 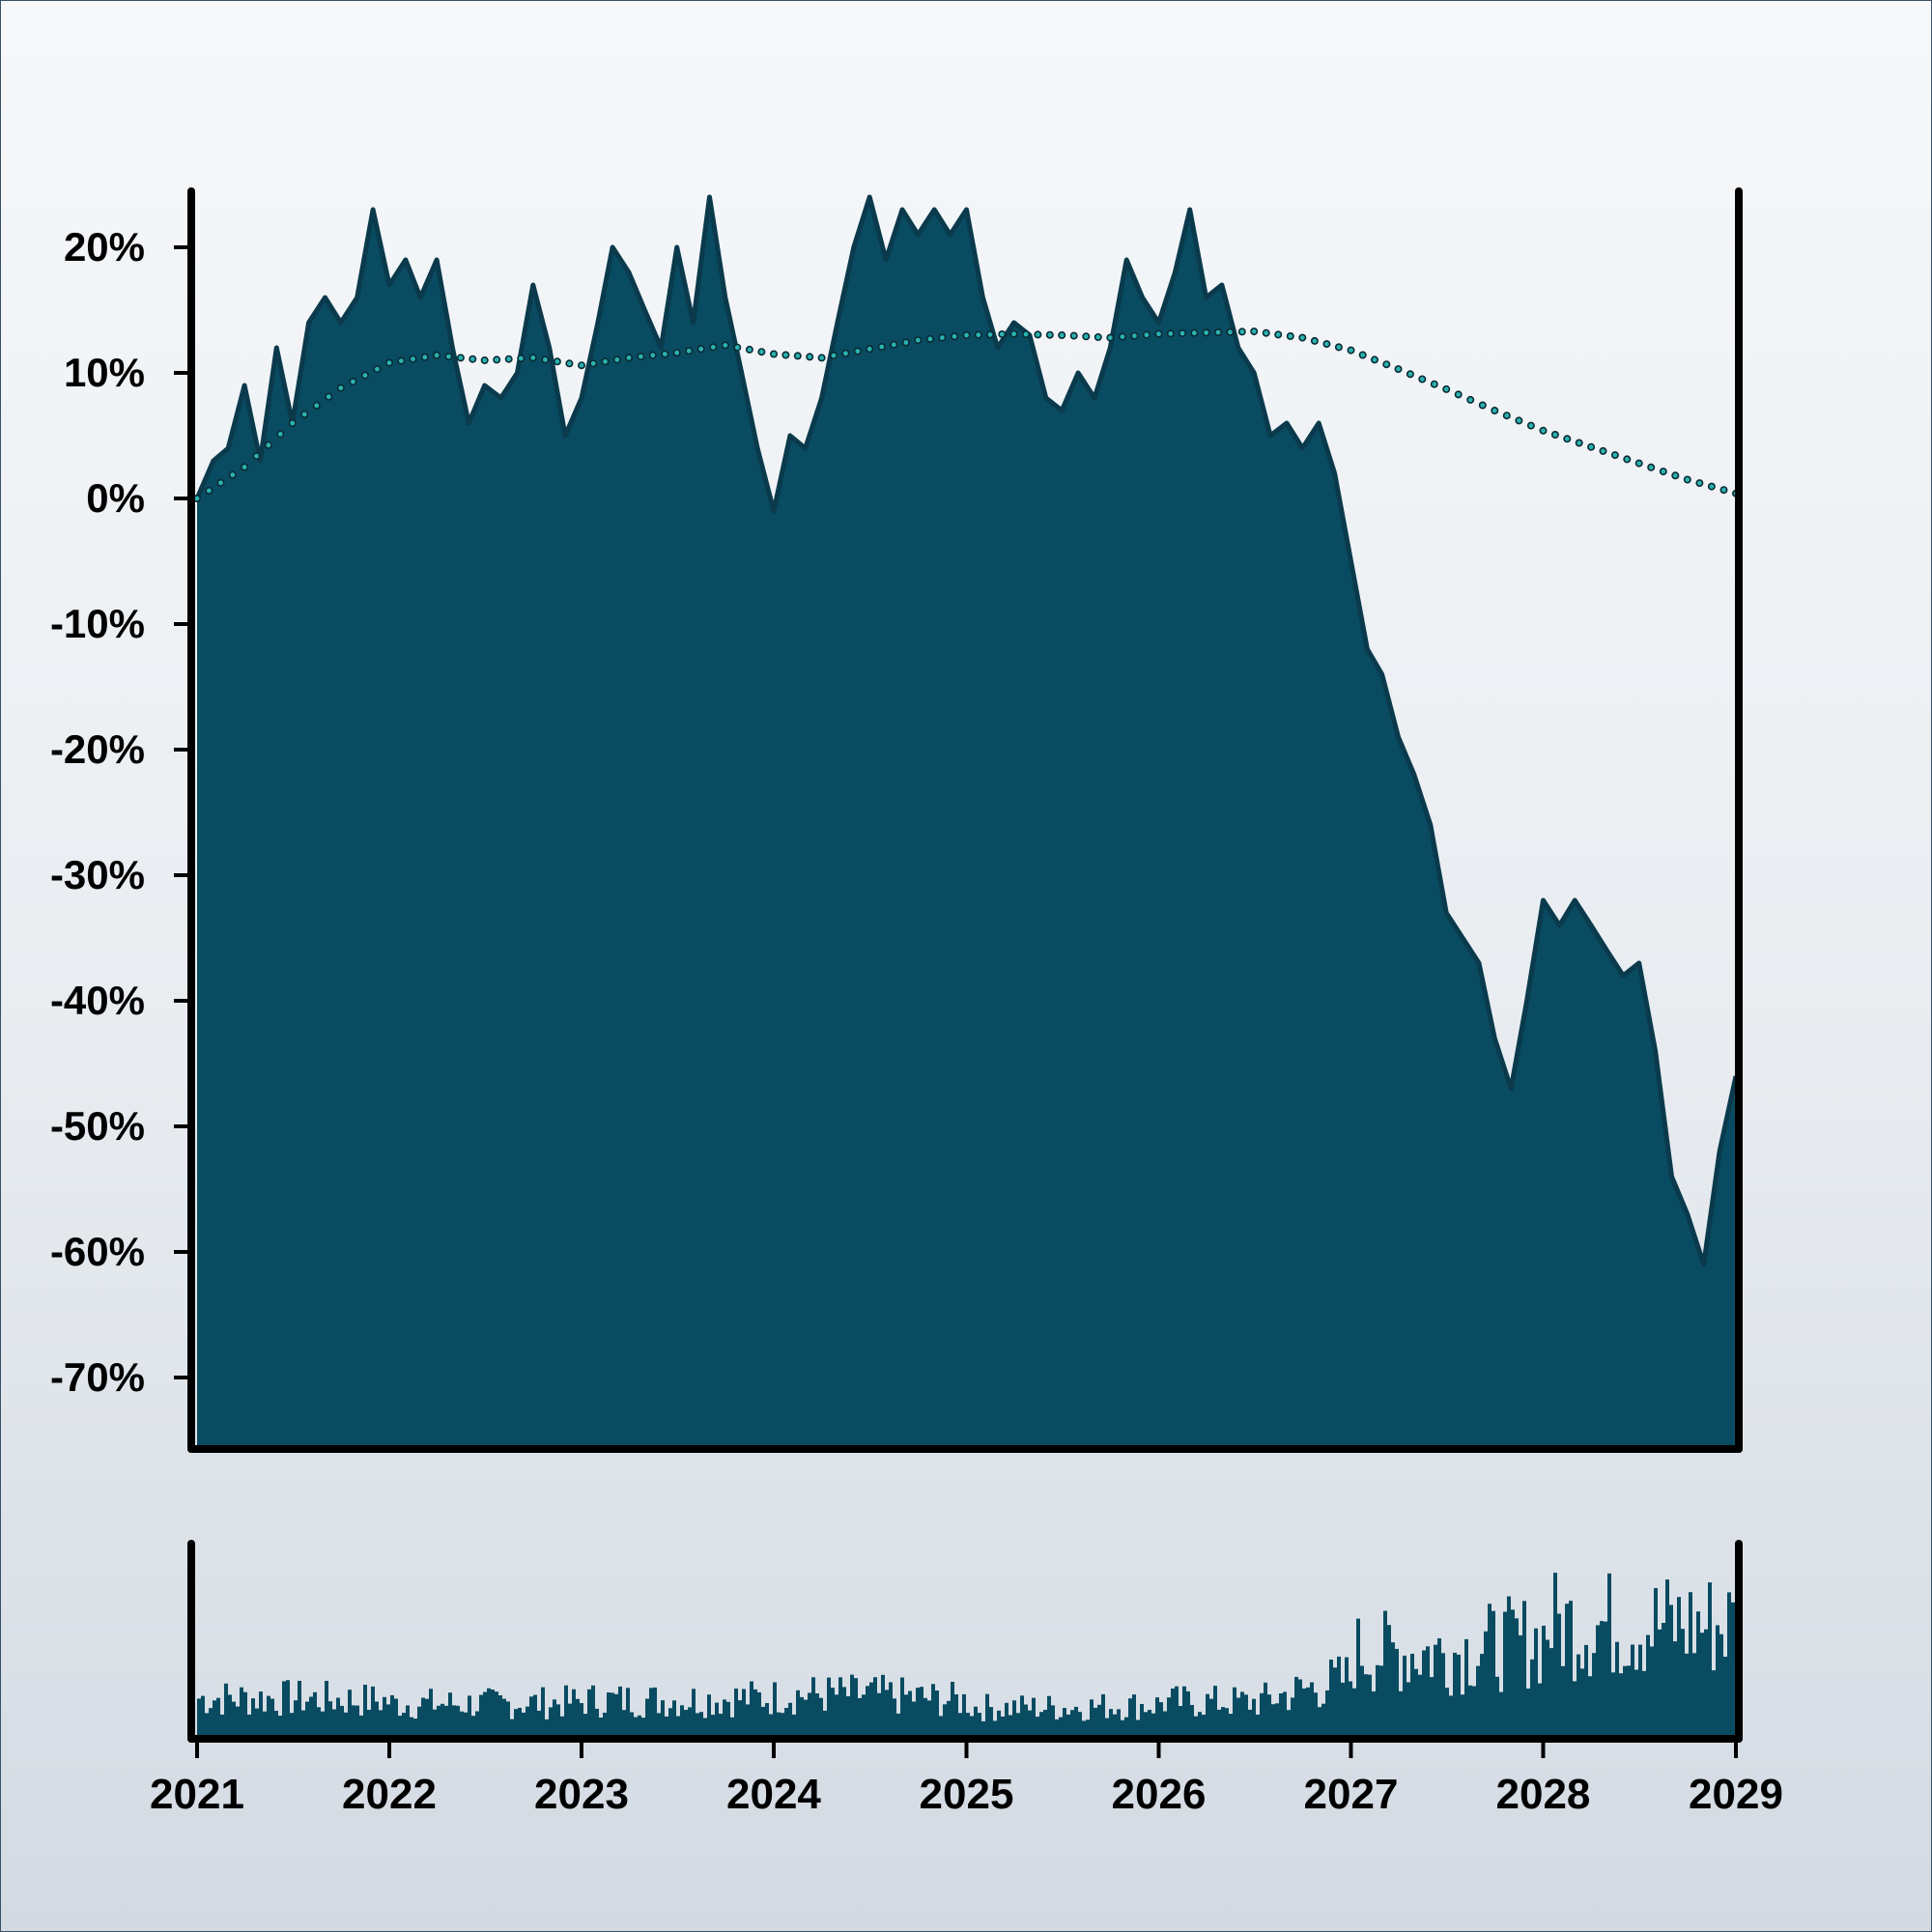 I want to click on x-tick-label: 2029, so click(x=1736, y=1794).